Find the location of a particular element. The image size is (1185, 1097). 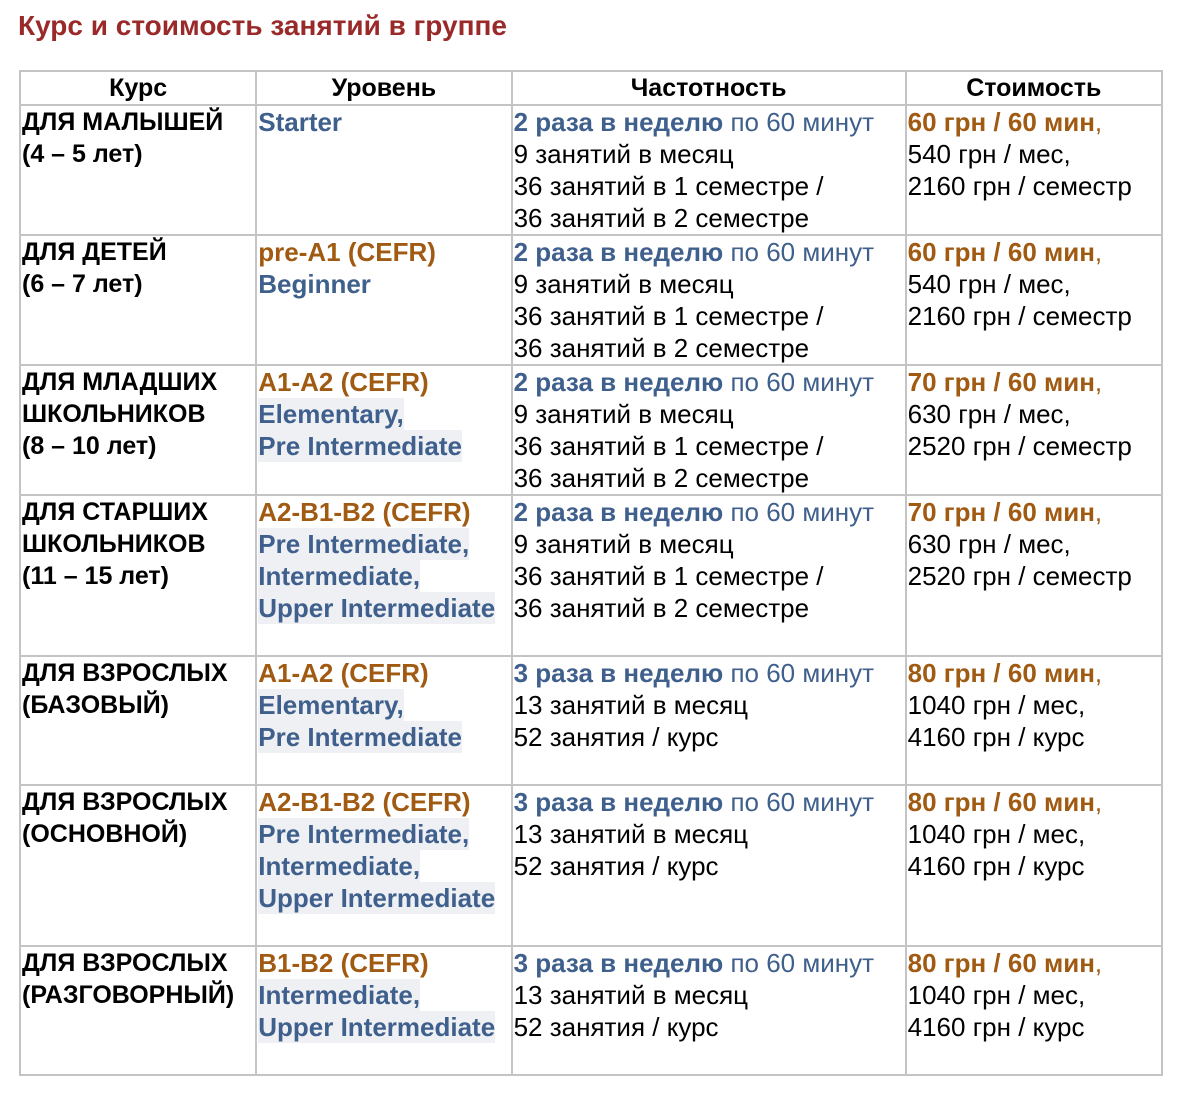

course-cell: ДЛЯ СТАРШИХ ШКОЛЬНИКОВ (11 – 15 лет) is located at coordinates (138, 575).